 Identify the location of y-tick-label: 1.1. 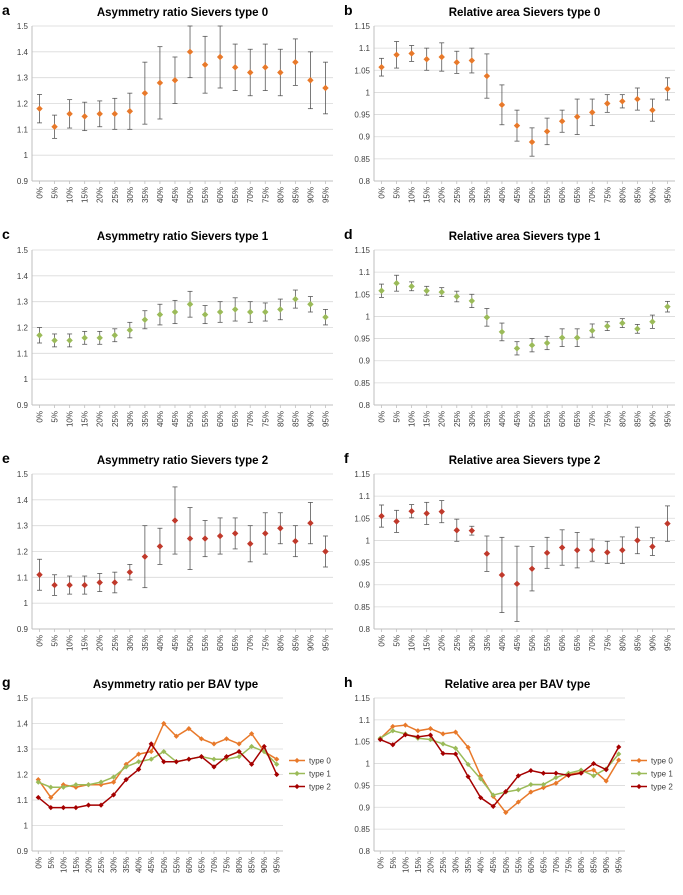
(23, 577).